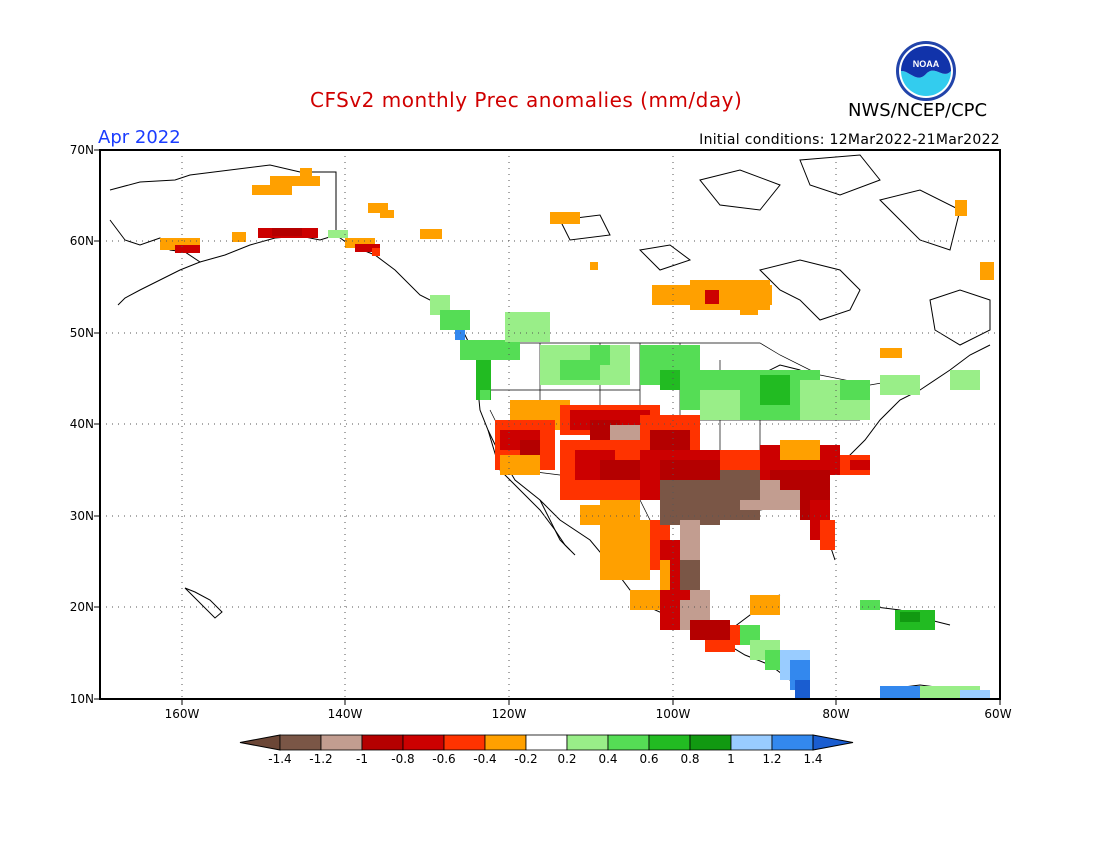 This screenshot has height=850, width=1100. What do you see at coordinates (362, 759) in the screenshot?
I see `colorbar-label: -1` at bounding box center [362, 759].